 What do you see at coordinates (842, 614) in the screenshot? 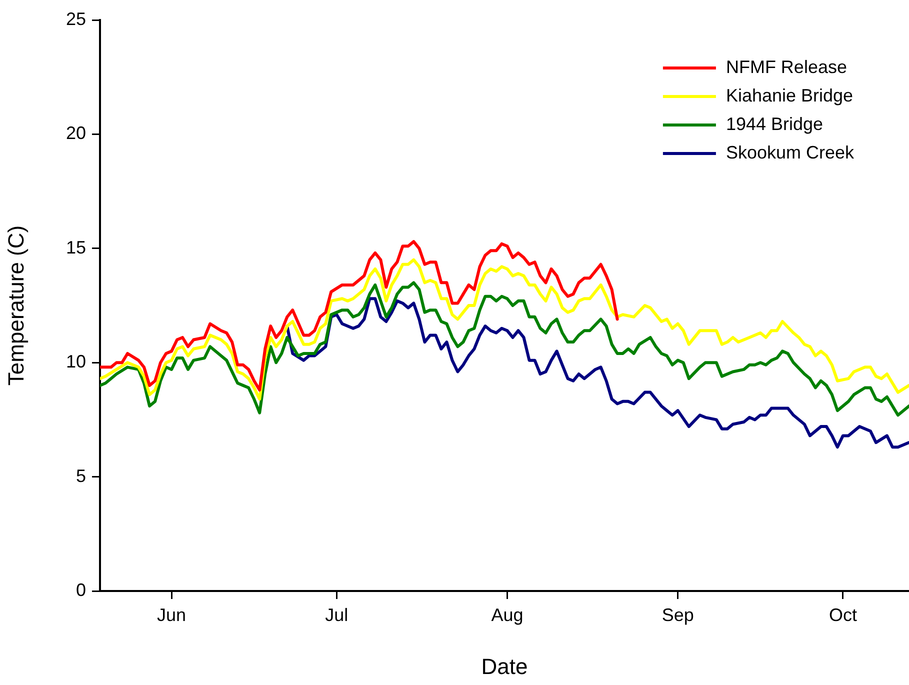
I see `x-tick-label: Oct` at bounding box center [842, 614].